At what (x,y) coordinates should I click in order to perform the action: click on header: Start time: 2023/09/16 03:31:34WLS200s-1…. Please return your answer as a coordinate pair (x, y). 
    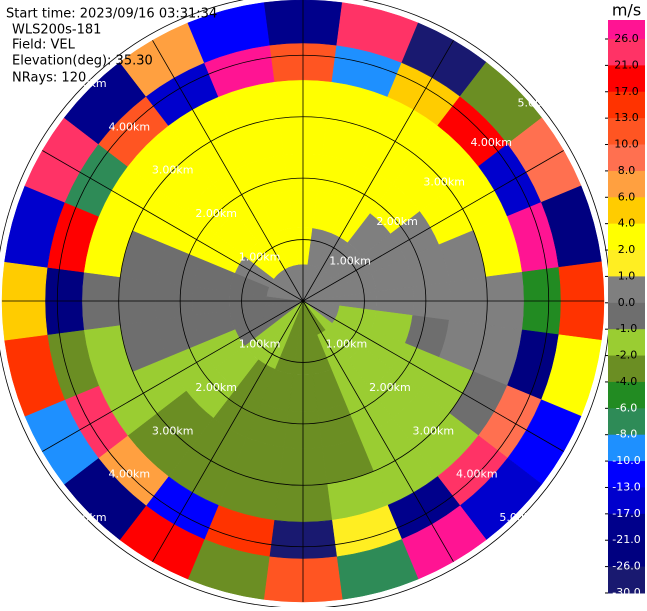
    Looking at the image, I should click on (111, 46).